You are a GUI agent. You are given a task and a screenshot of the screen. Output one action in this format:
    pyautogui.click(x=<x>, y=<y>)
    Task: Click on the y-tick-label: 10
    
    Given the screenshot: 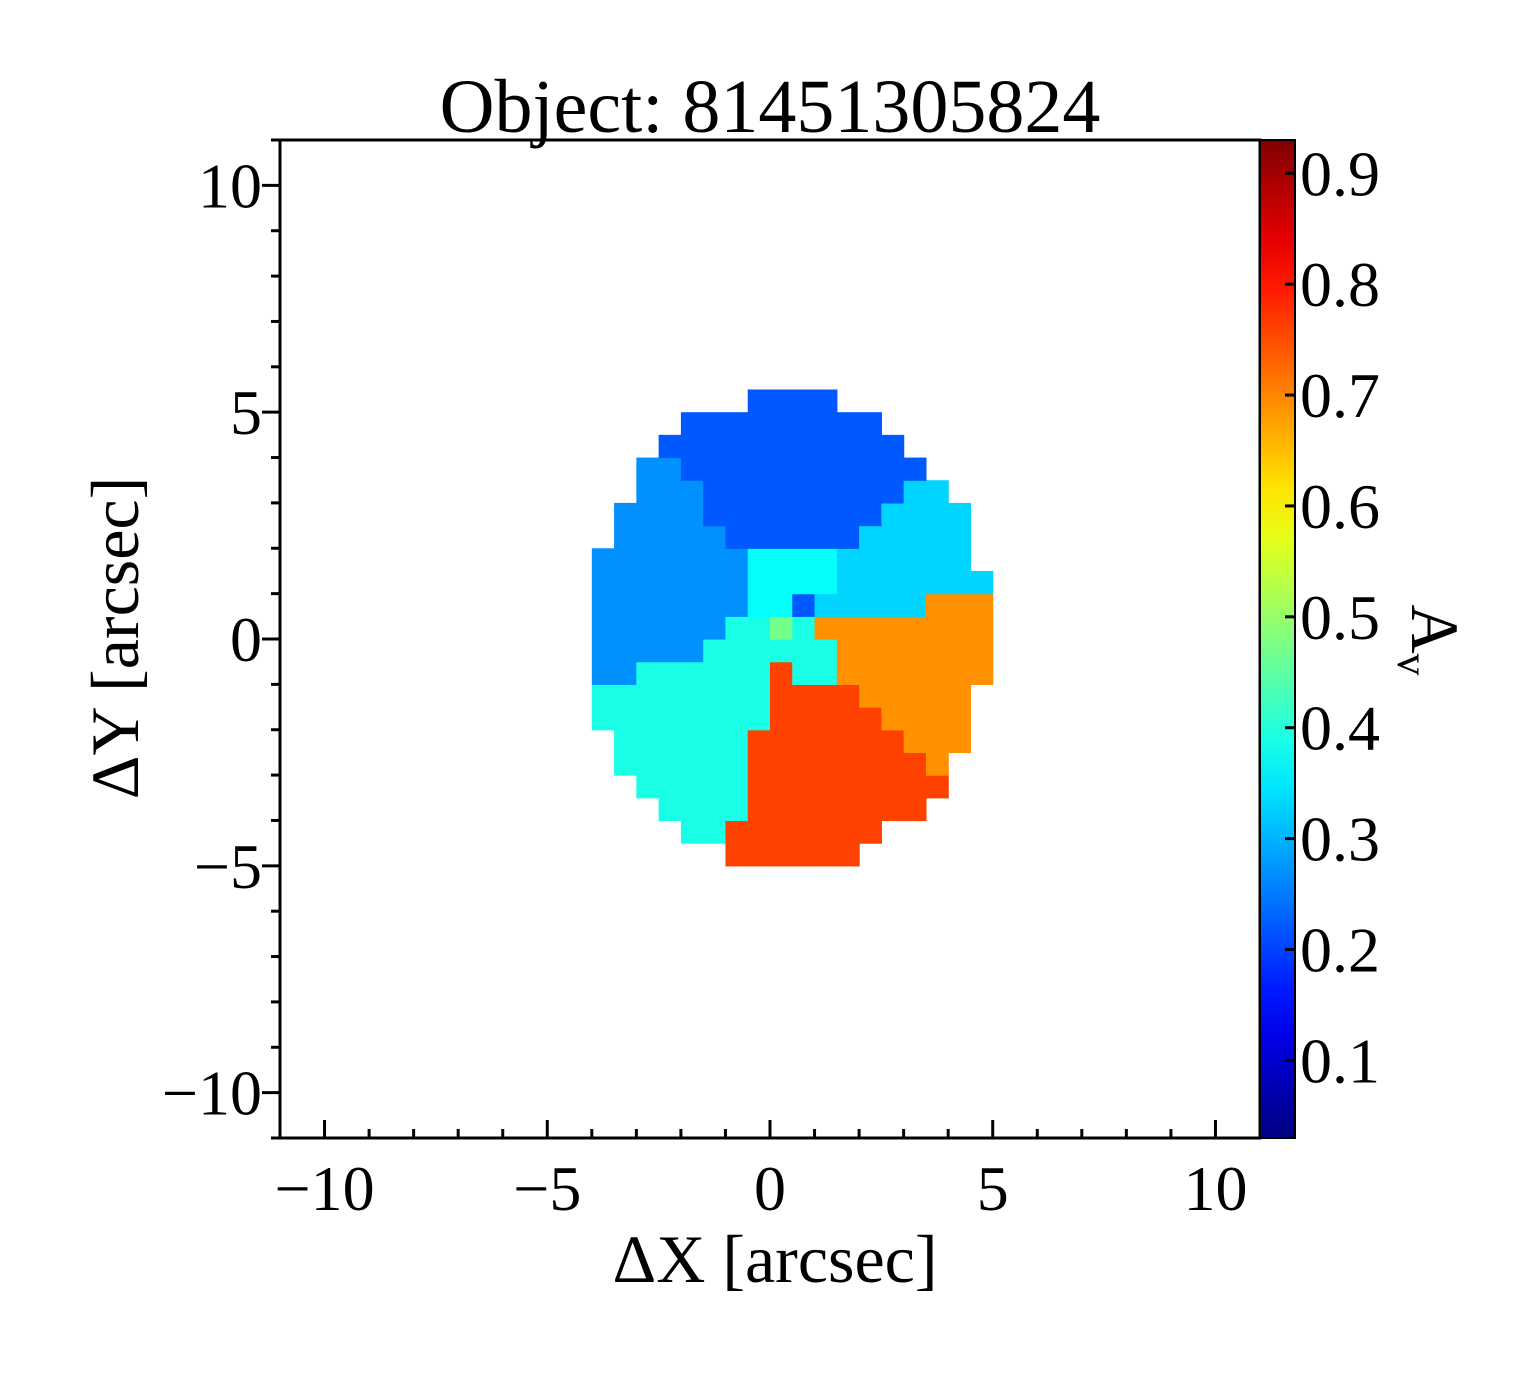 What is the action you would take?
    pyautogui.click(x=230, y=185)
    